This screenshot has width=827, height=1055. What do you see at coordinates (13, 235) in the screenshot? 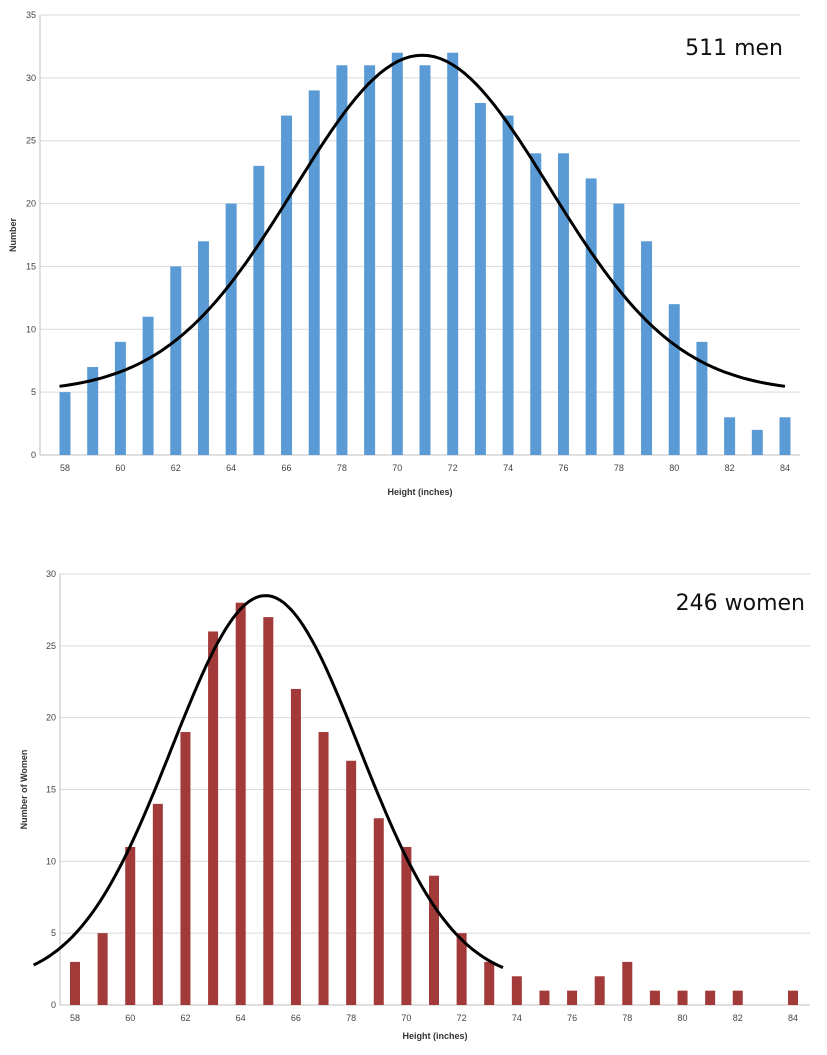
I see `y-axis-title: Number` at bounding box center [13, 235].